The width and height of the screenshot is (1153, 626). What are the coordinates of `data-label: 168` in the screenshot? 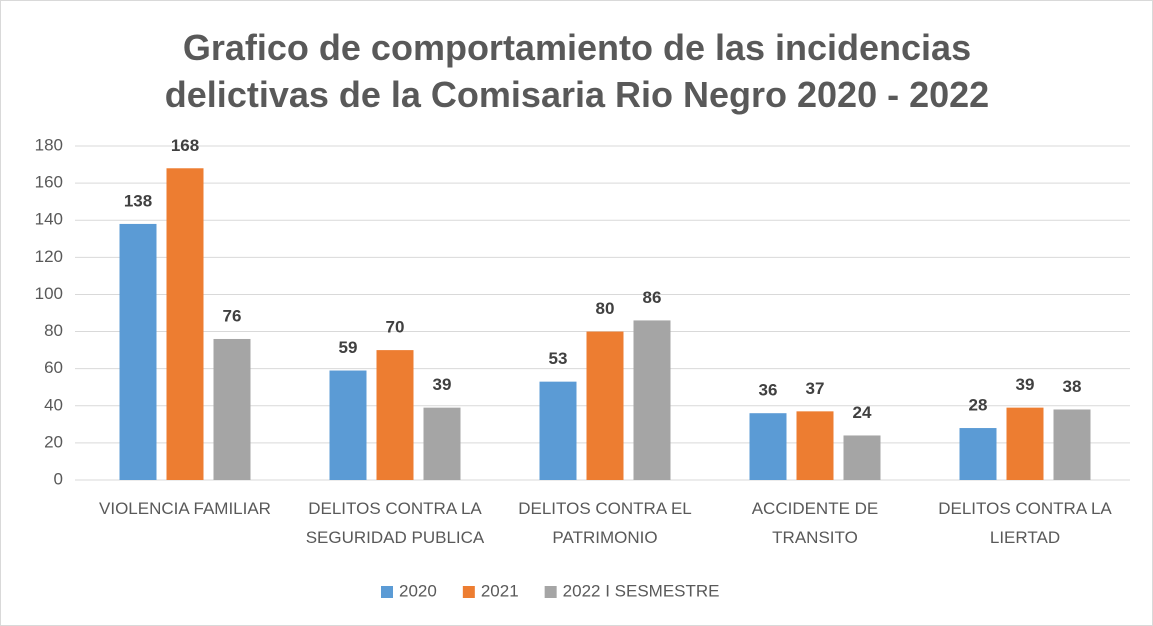 It's located at (185, 145).